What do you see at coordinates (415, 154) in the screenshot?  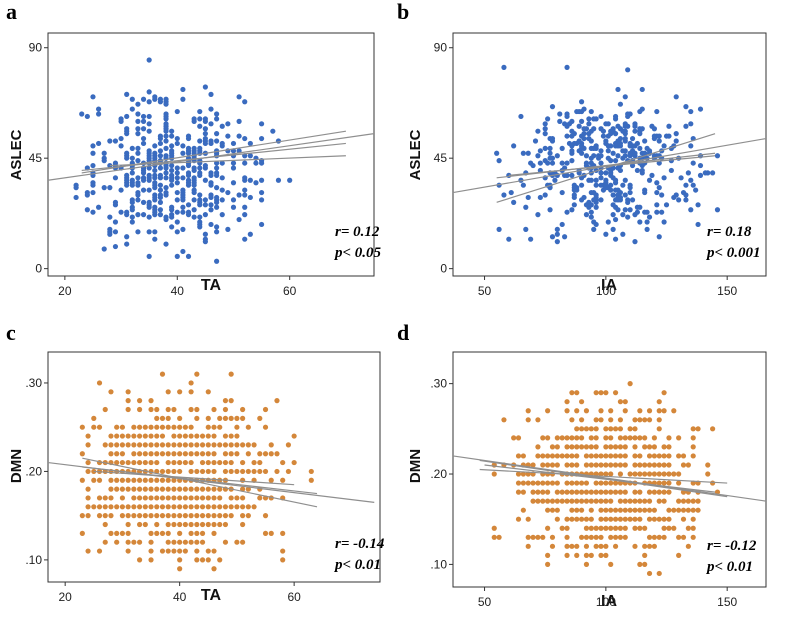 I see `y-axis-label: ASLEC` at bounding box center [415, 154].